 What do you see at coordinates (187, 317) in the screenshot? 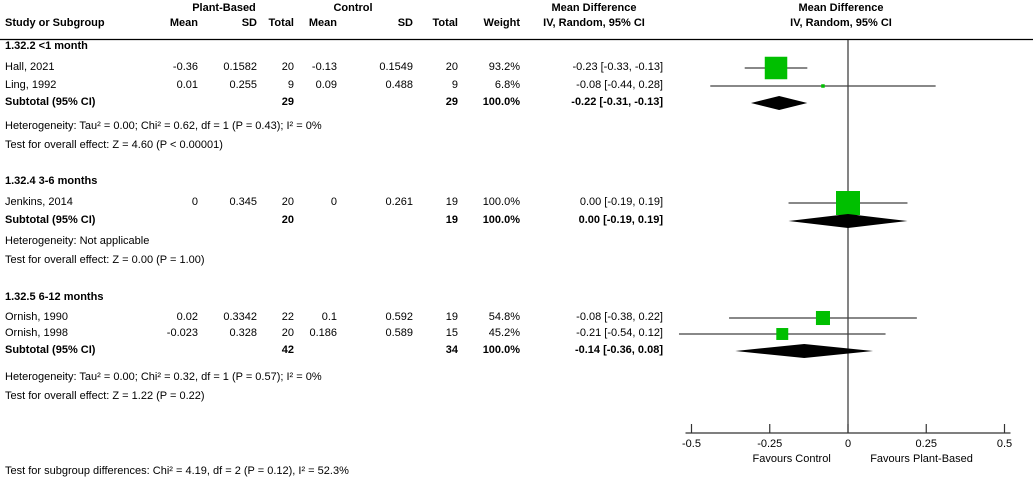
I see `study-mean1: 0.02` at bounding box center [187, 317].